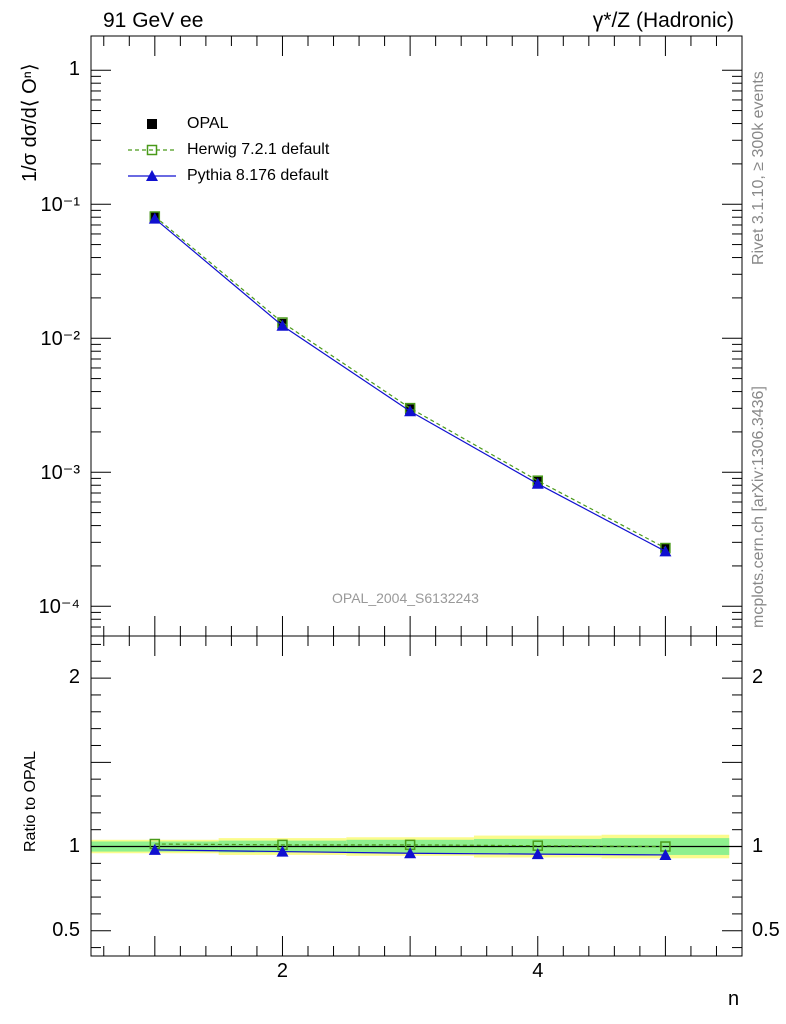 The image size is (786, 1024). I want to click on main-y-axis-label: 1/σ dσ/d⟨ Oⁿ⟩, so click(30, 122).